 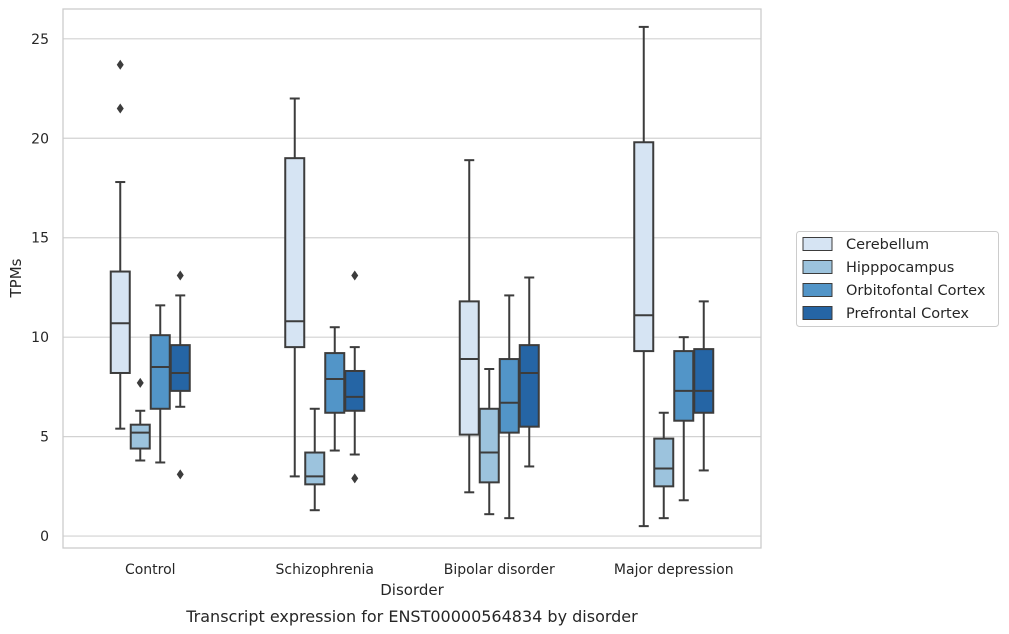 I want to click on y-tick-labels: 0 5 10 15 20 25, so click(x=40, y=288).